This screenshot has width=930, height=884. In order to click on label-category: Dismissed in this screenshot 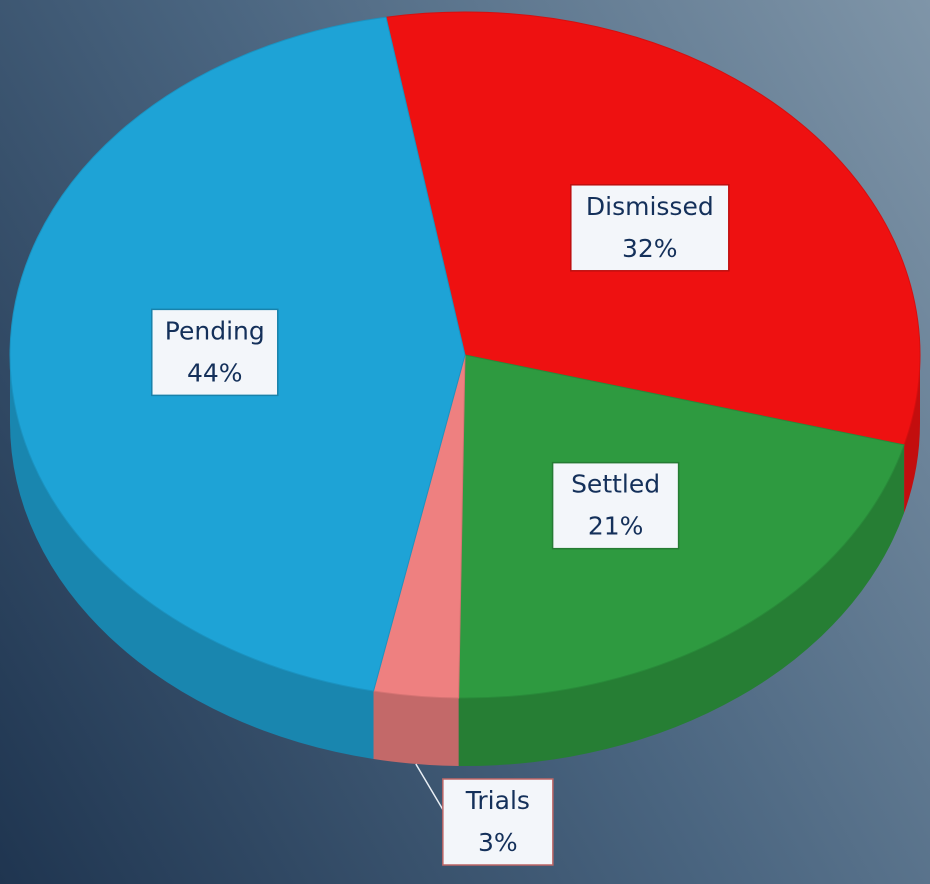, I will do `click(650, 206)`.